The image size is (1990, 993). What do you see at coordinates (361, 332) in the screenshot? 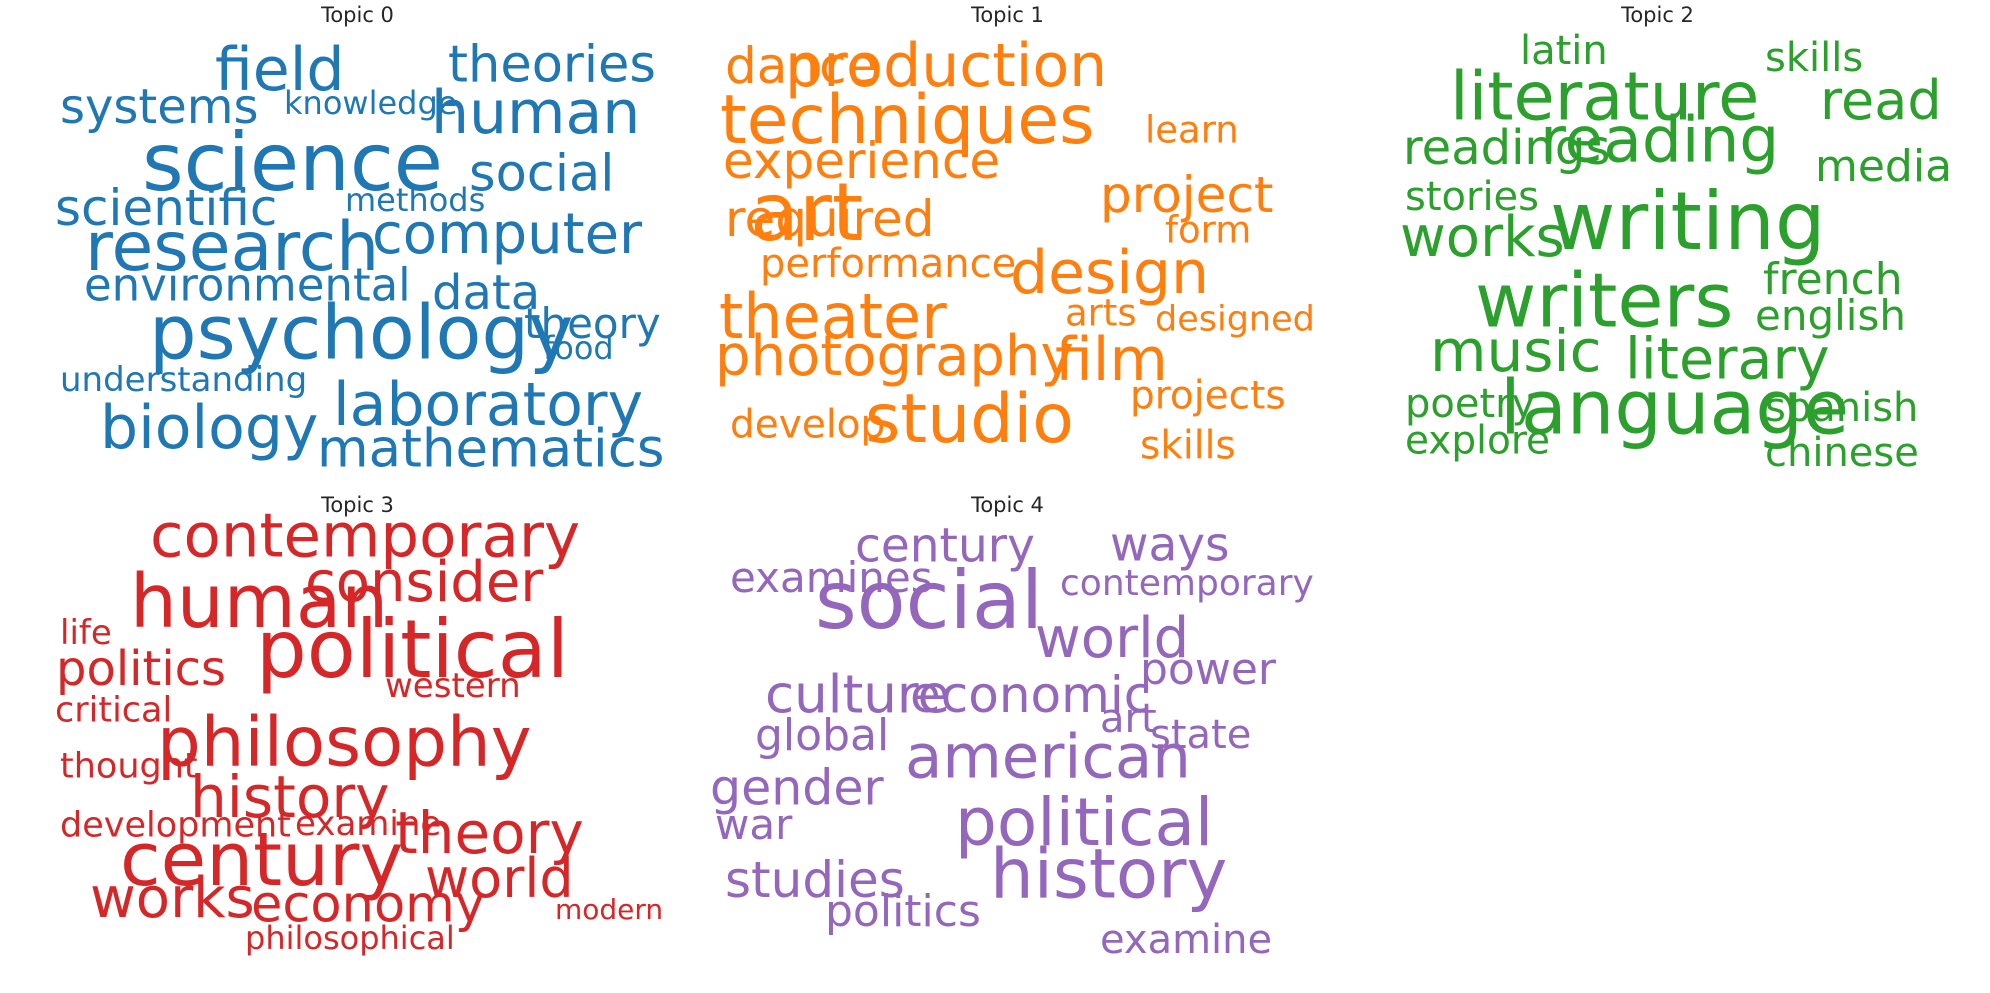
I see `word-psychology: psychology` at bounding box center [361, 332].